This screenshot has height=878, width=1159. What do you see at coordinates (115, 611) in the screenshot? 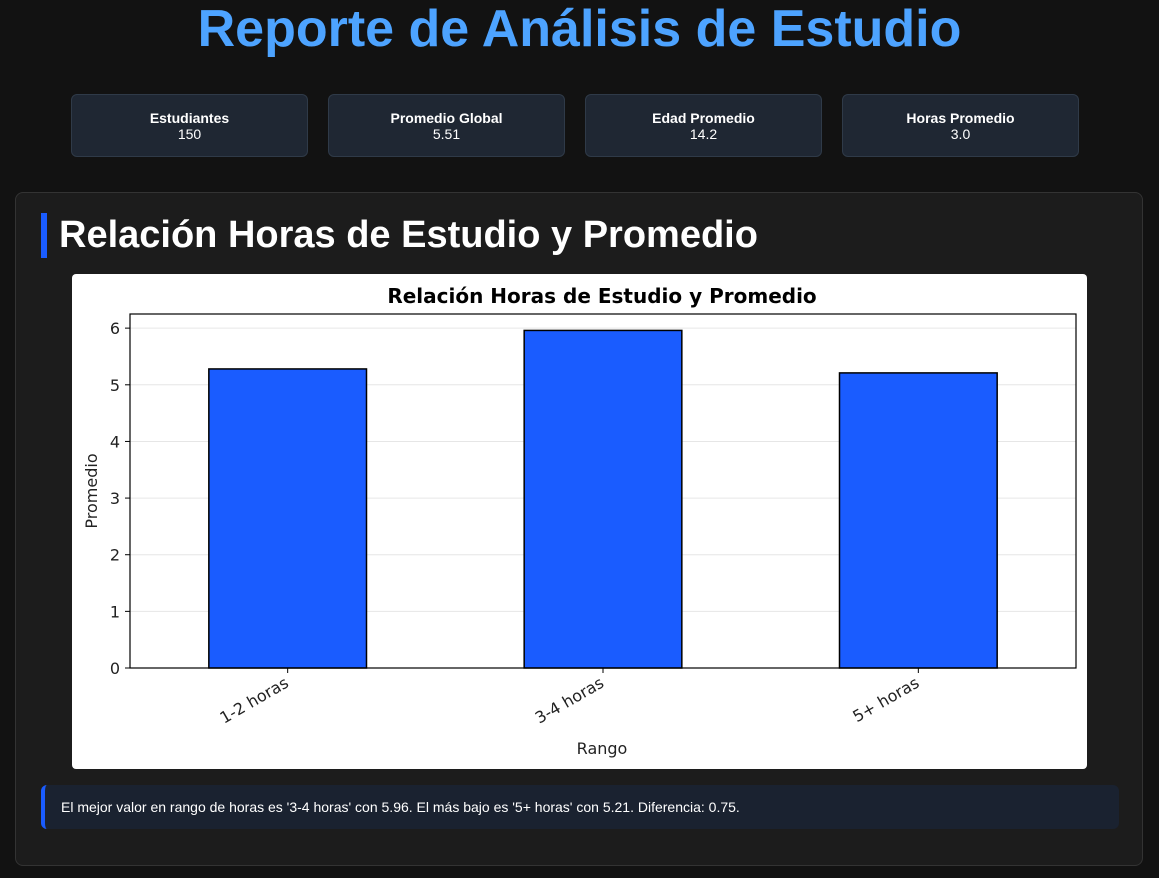
I see `y-tick-label: 1` at bounding box center [115, 611].